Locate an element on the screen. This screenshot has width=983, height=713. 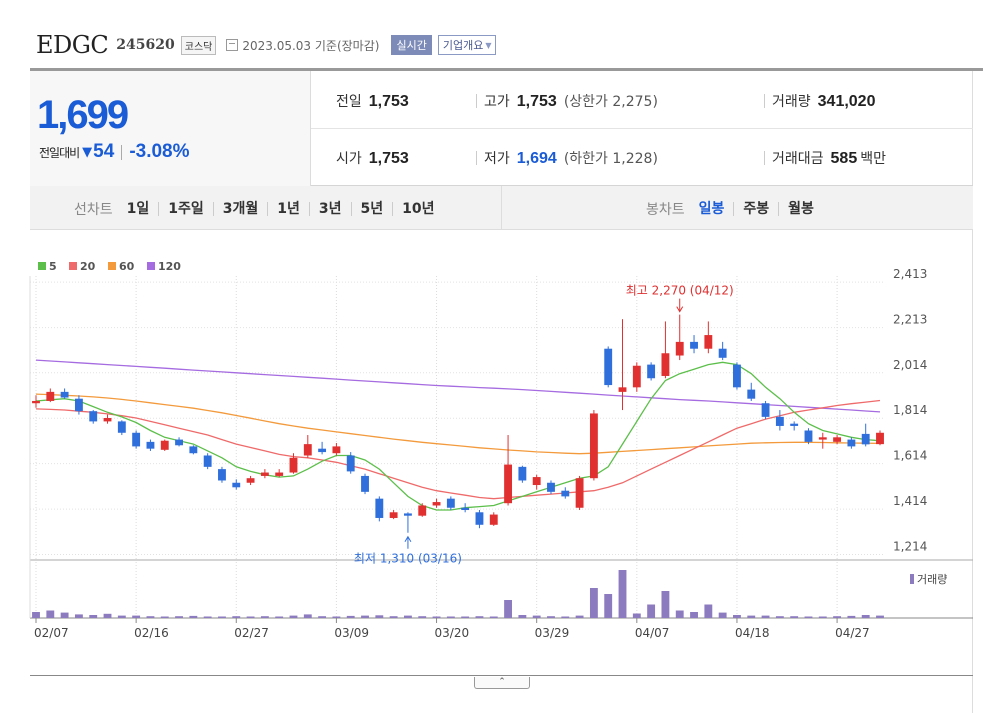
chart-bottom-border is located at coordinates (501, 675).